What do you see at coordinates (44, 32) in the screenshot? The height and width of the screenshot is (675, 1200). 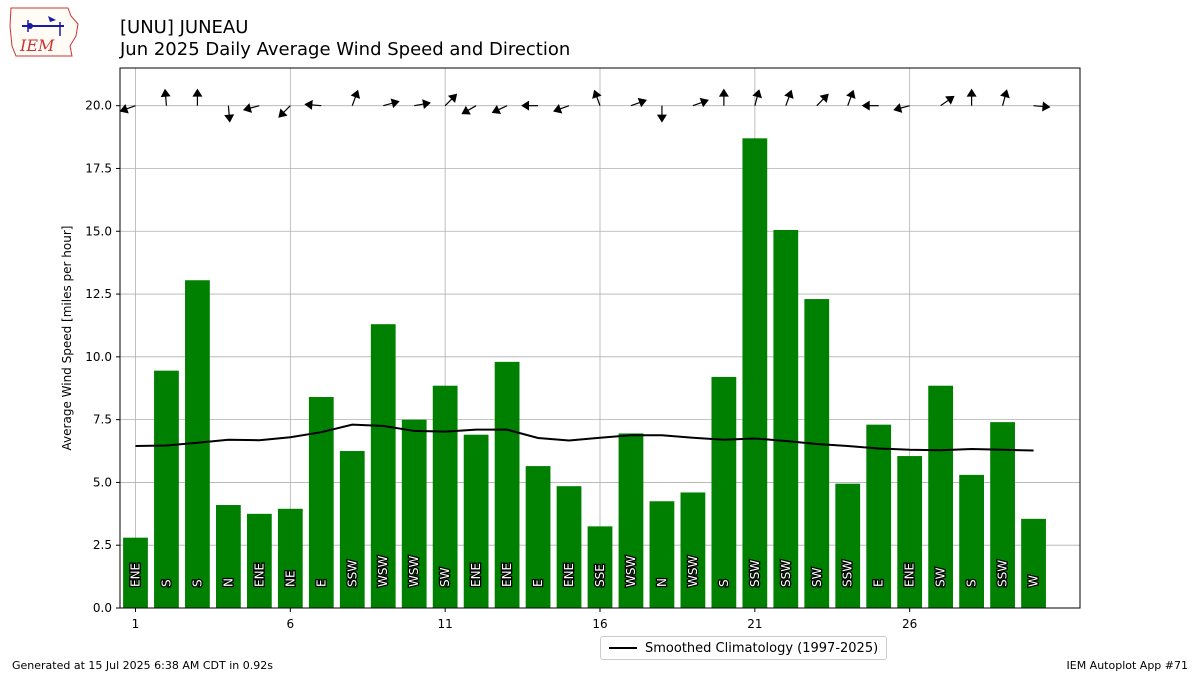 I see `iem-logo: IEM` at bounding box center [44, 32].